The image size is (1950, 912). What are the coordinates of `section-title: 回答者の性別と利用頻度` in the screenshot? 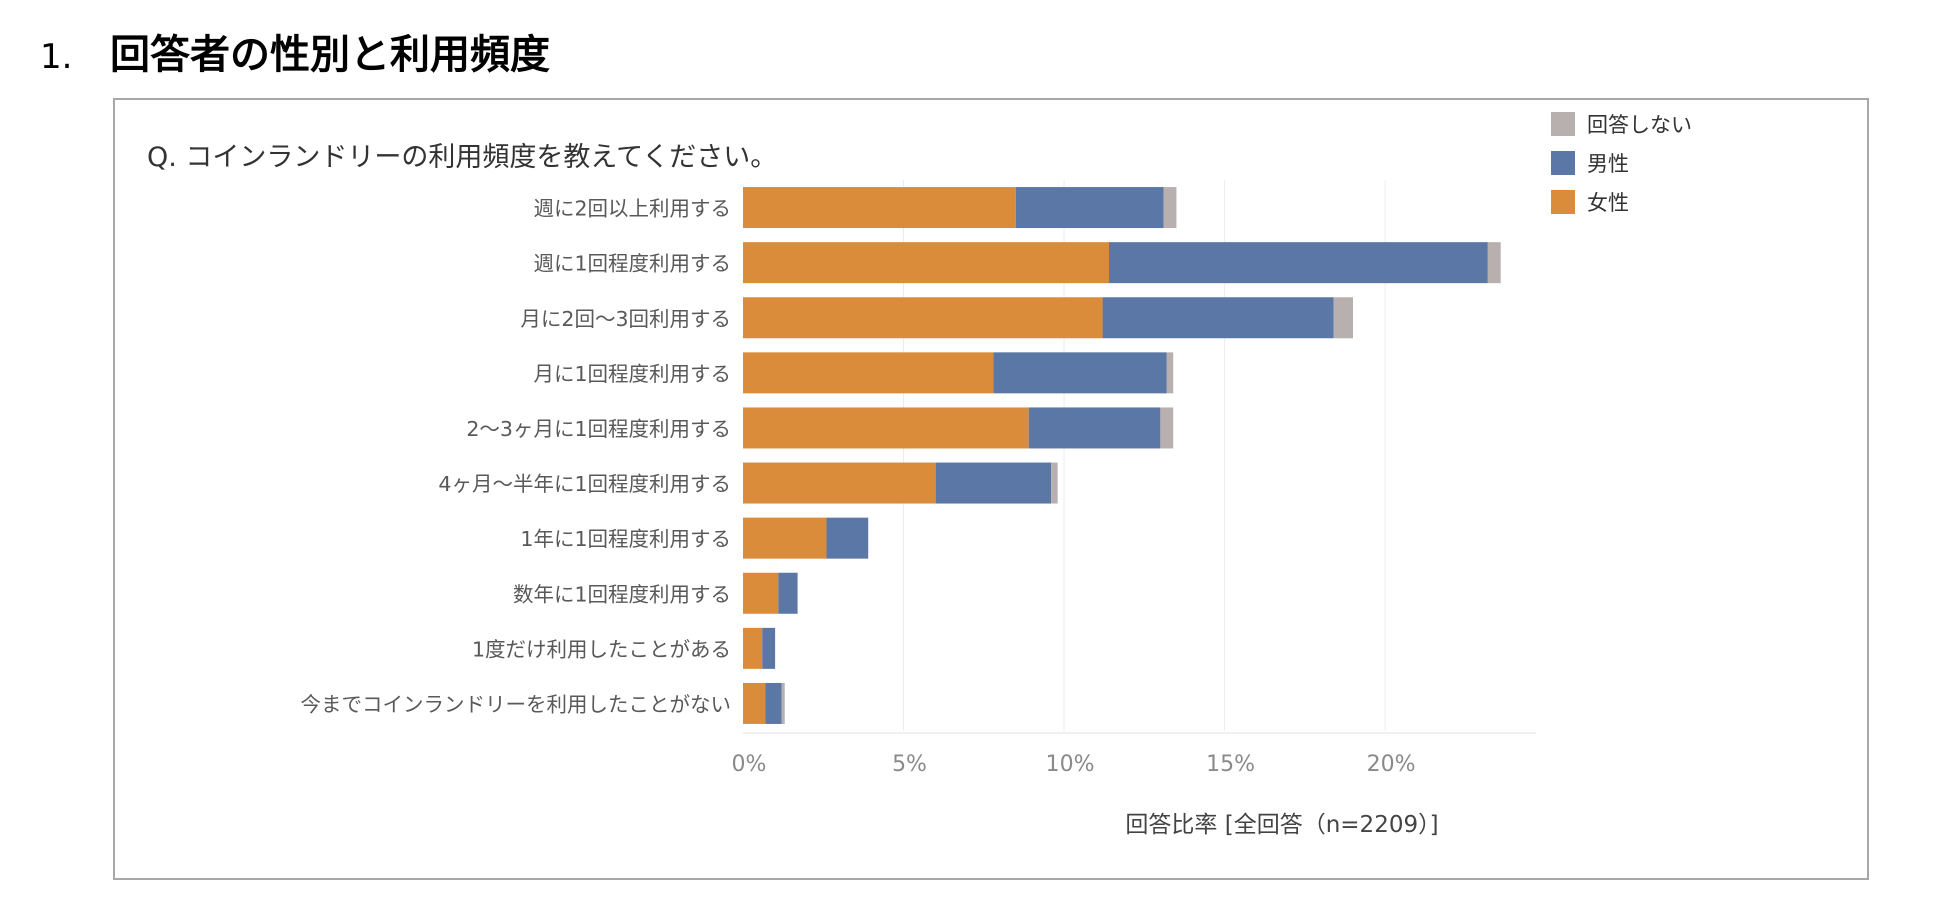 It's located at (330, 55).